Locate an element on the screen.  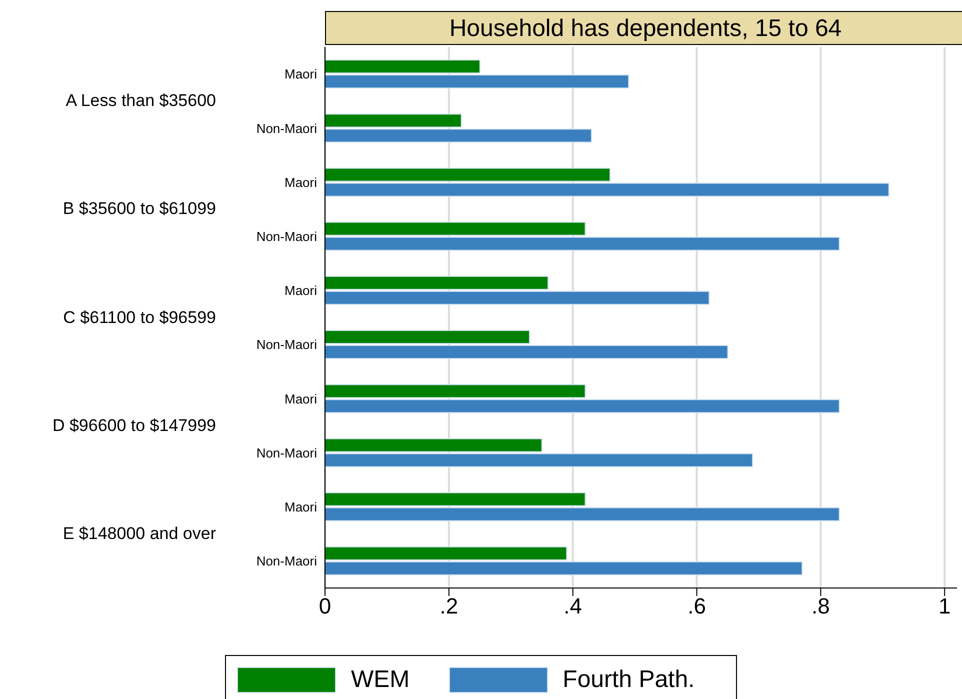
x-tick-label: .8 is located at coordinates (821, 606).